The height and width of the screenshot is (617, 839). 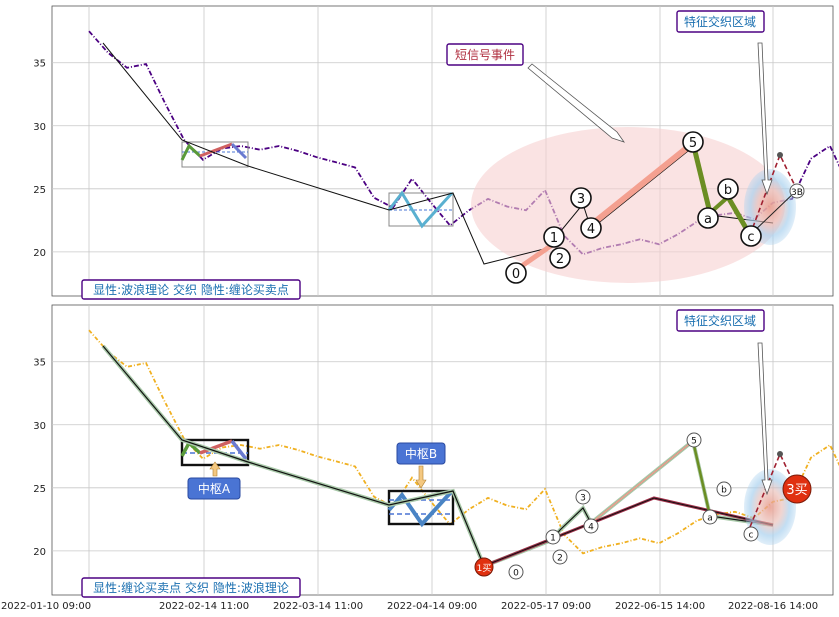 I want to click on x-tick-label: 2022-05-17 09:00, so click(x=546, y=606).